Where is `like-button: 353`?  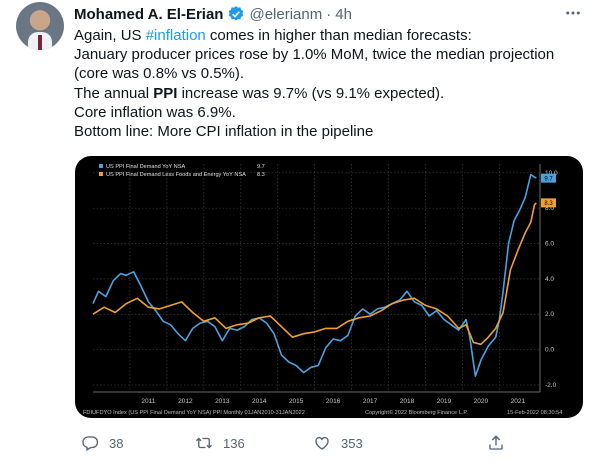
like-button: 353 is located at coordinates (338, 443).